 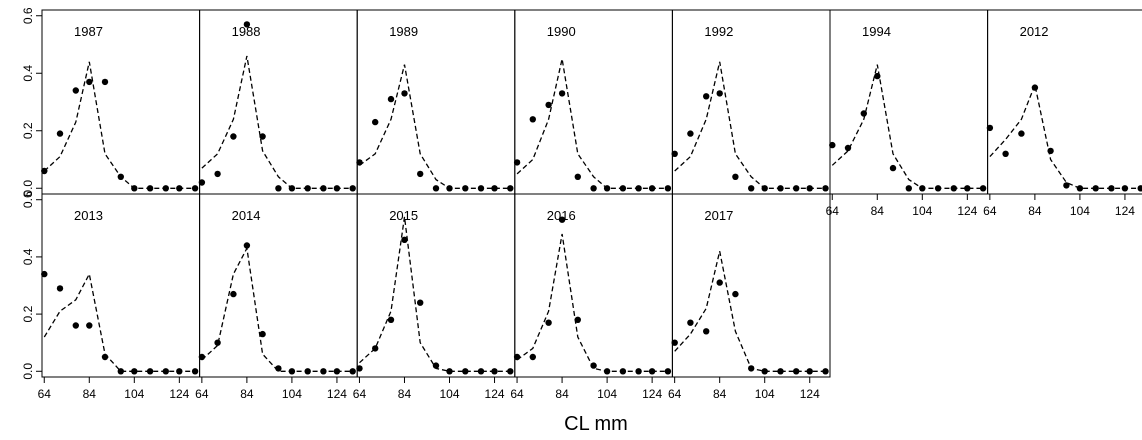 What do you see at coordinates (28, 15) in the screenshot?
I see `y-tick-label: 0.6` at bounding box center [28, 15].